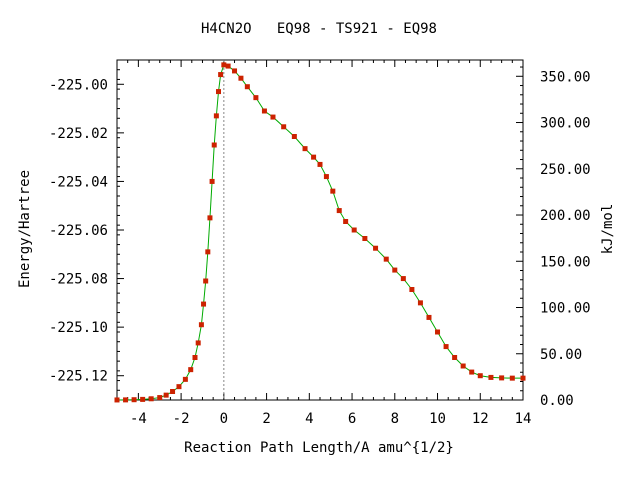 This screenshot has width=640, height=480. I want to click on x-tick-label: 14, so click(523, 419).